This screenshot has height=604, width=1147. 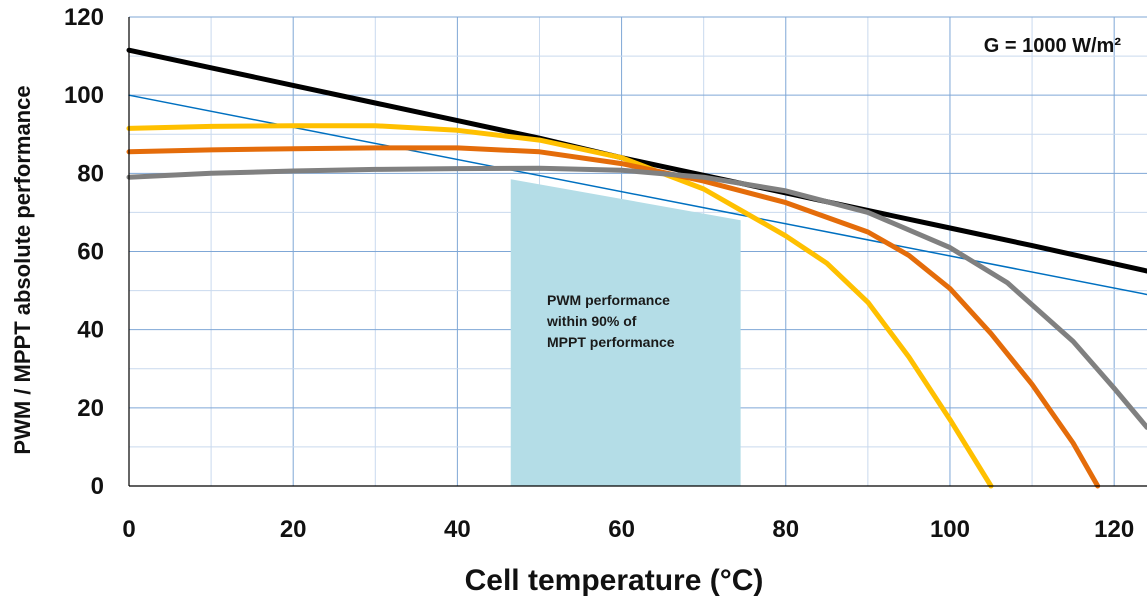 I want to click on x-tick-label: 100, so click(x=950, y=529).